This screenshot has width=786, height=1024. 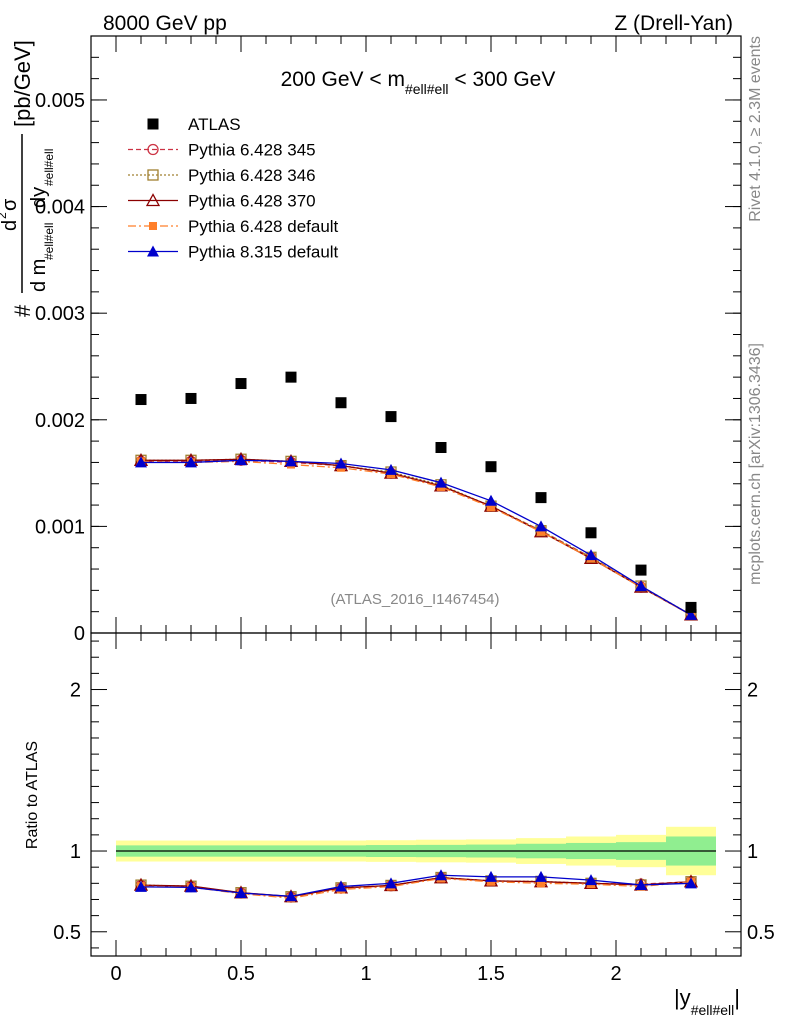 I want to click on ratio-series, so click(x=416, y=886).